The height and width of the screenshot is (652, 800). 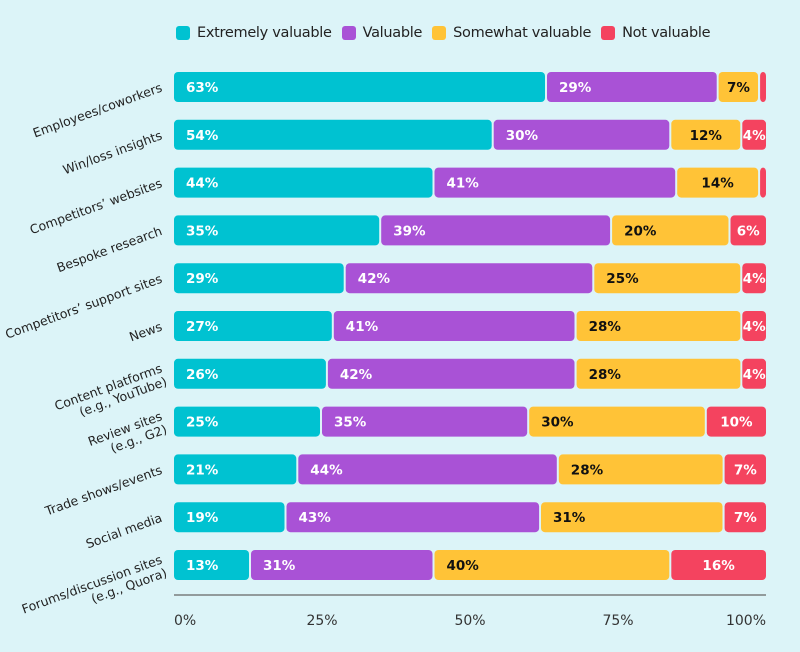 I want to click on data-label: 12%, so click(x=706, y=136).